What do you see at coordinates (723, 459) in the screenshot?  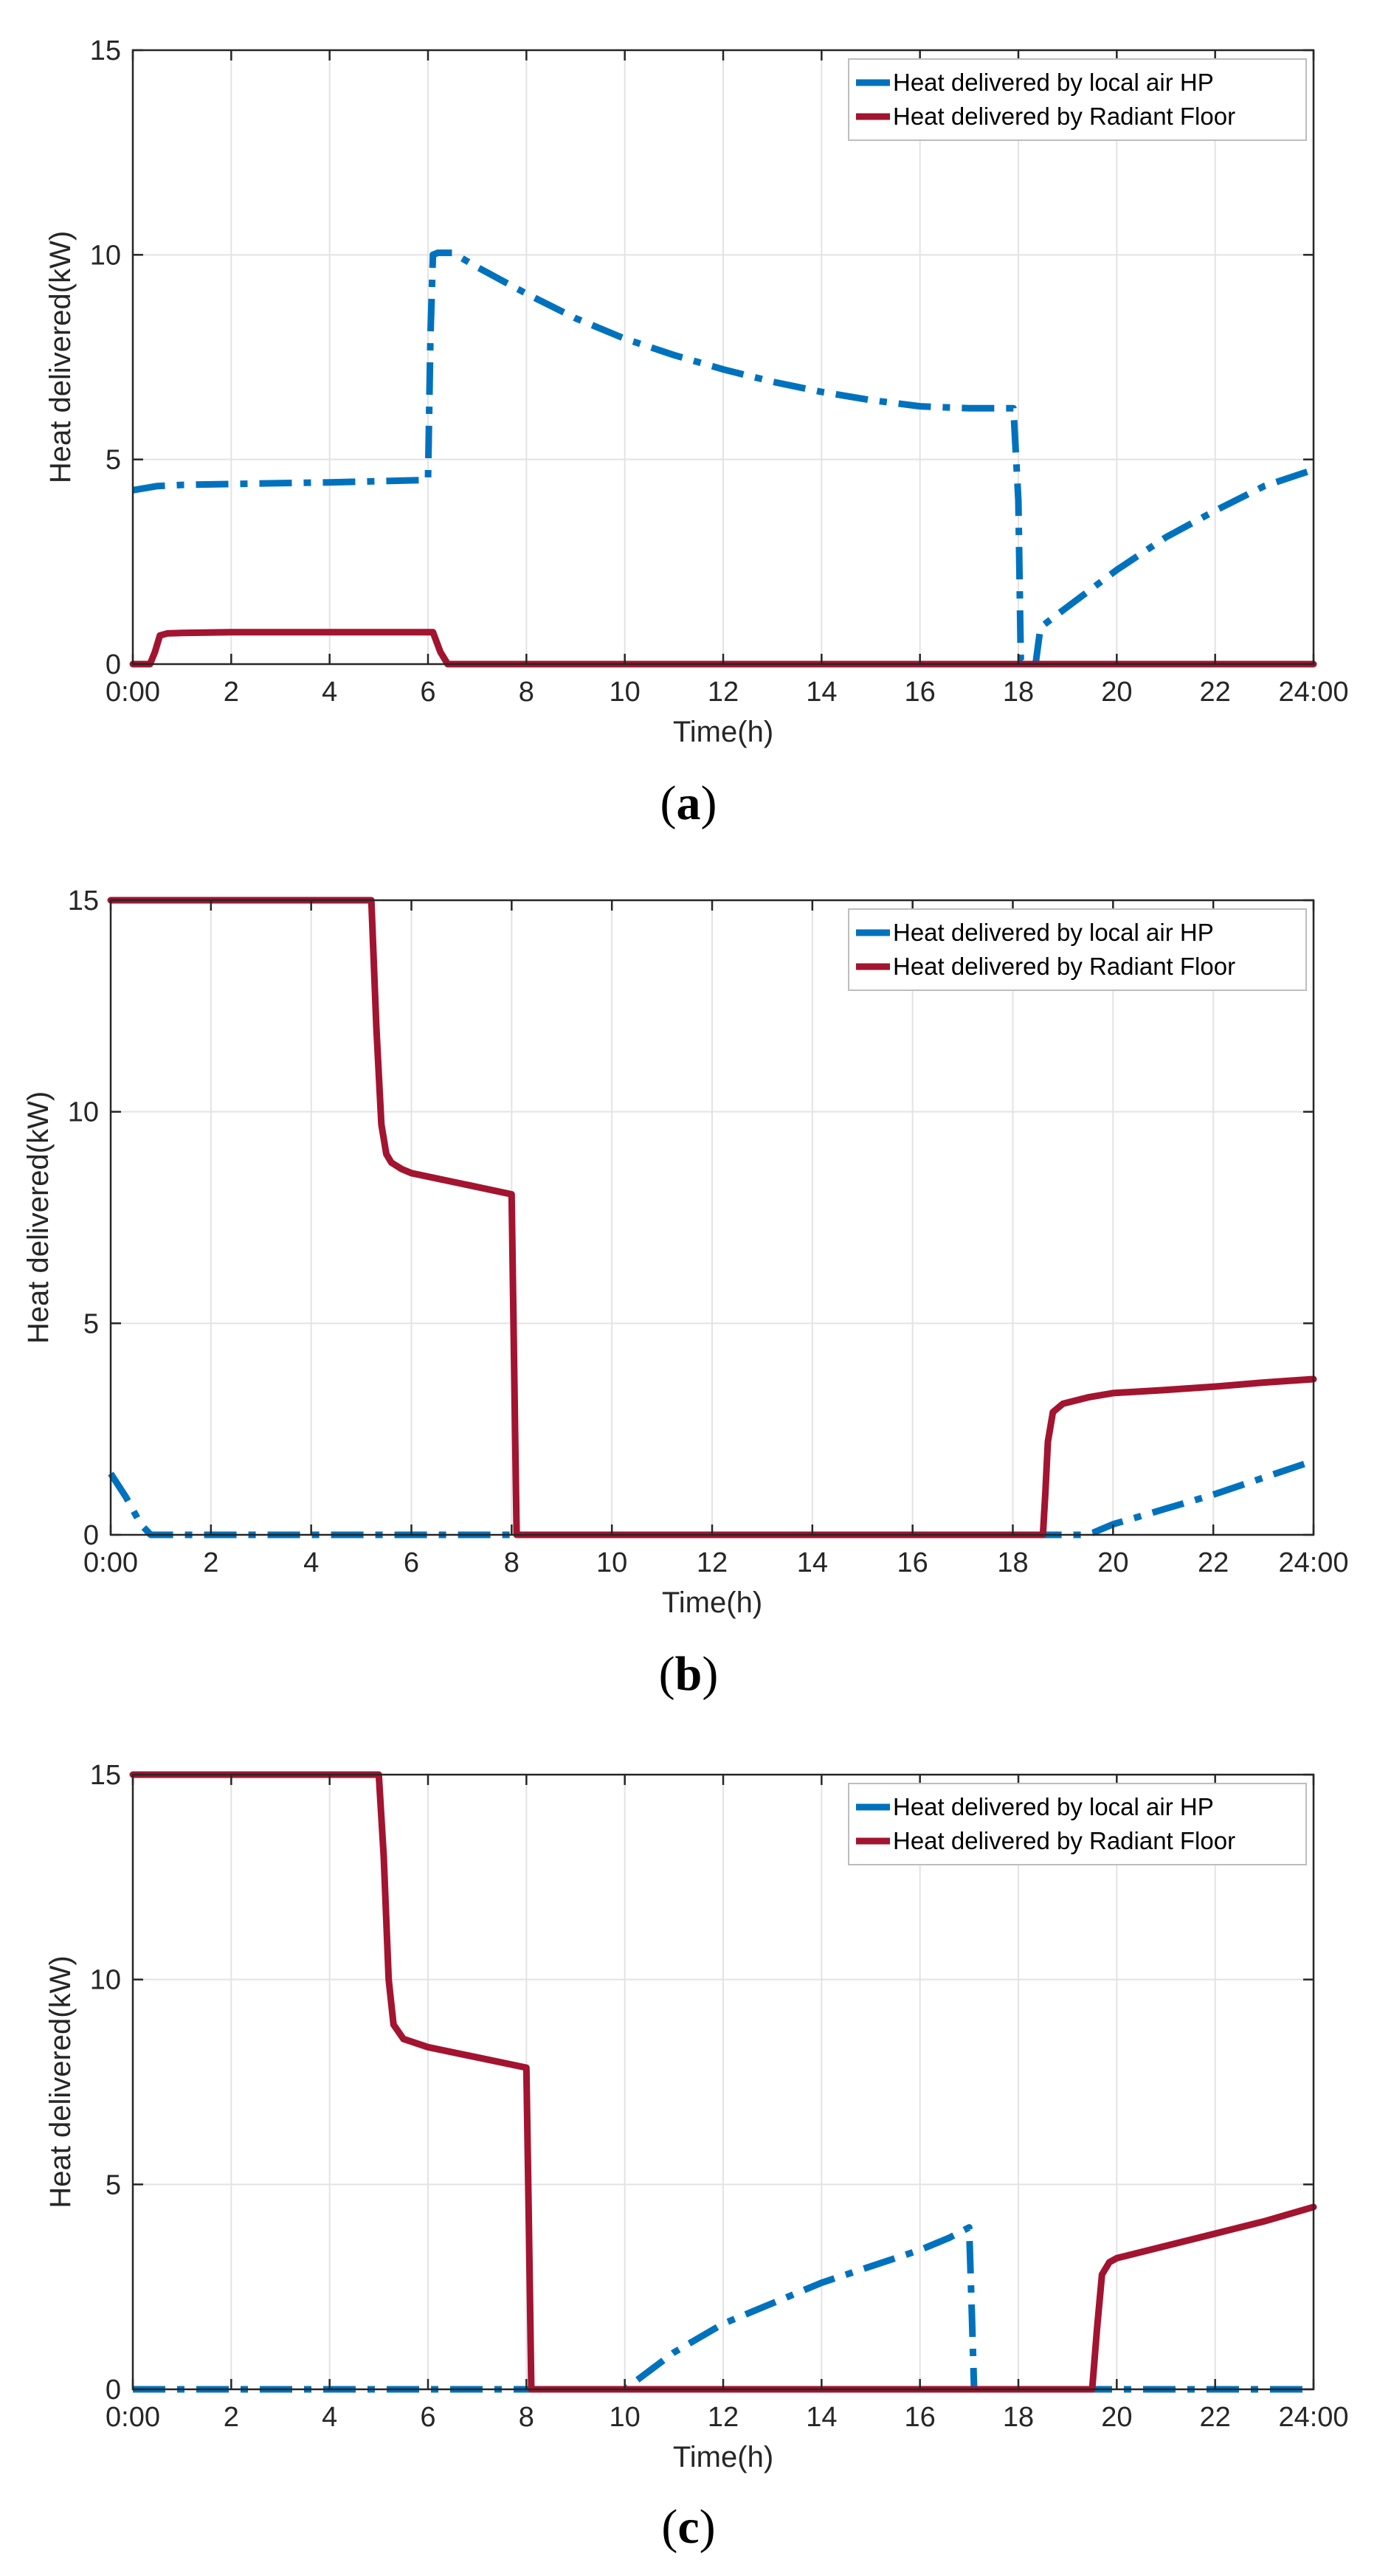 I see `series-line-local-air-hp` at bounding box center [723, 459].